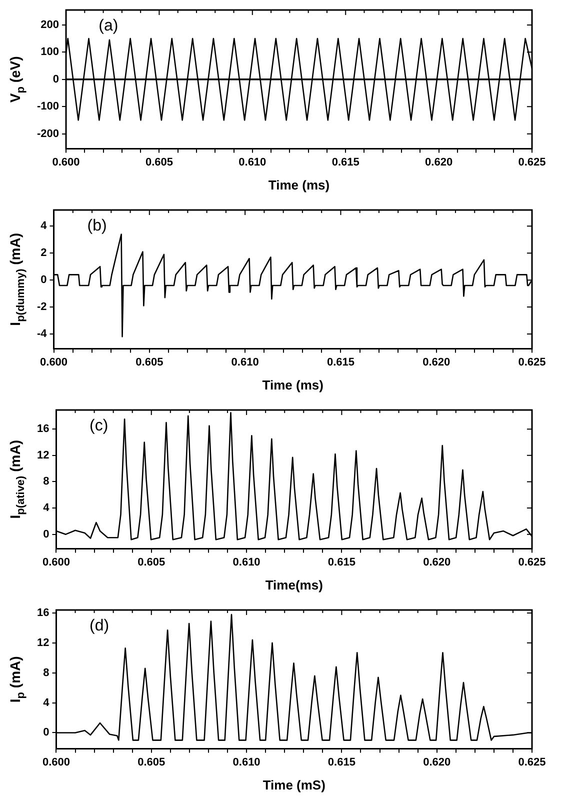 Image resolution: width=562 pixels, height=801 pixels. Describe the element at coordinates (294, 585) in the screenshot. I see `x-axis-title: Time(ms)` at that location.